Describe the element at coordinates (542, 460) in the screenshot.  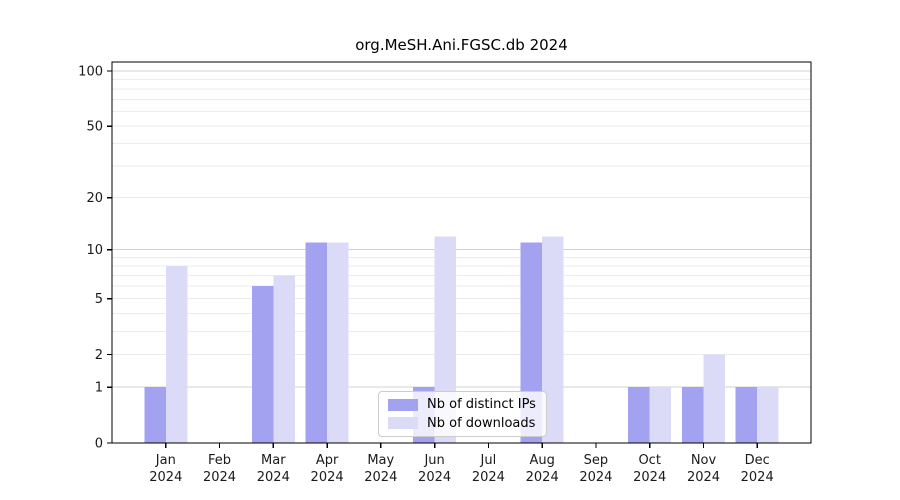
I see `x-tick-label-month: Aug` at that location.